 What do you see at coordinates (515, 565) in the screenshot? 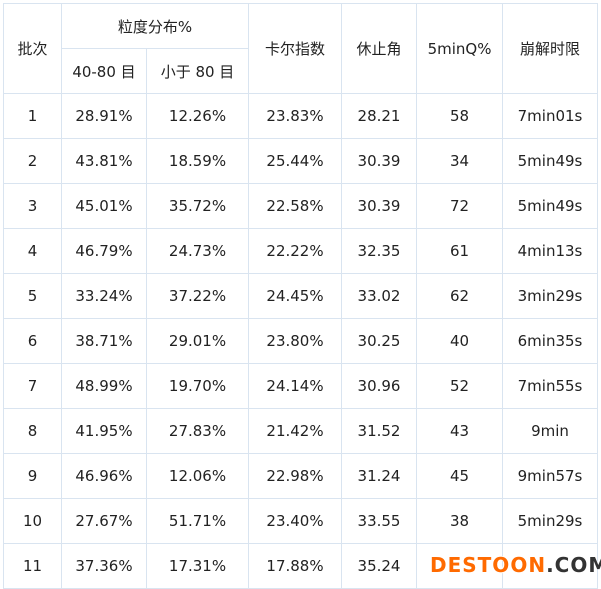
I see `watermark-logo: DESTOON.COM` at bounding box center [515, 565].